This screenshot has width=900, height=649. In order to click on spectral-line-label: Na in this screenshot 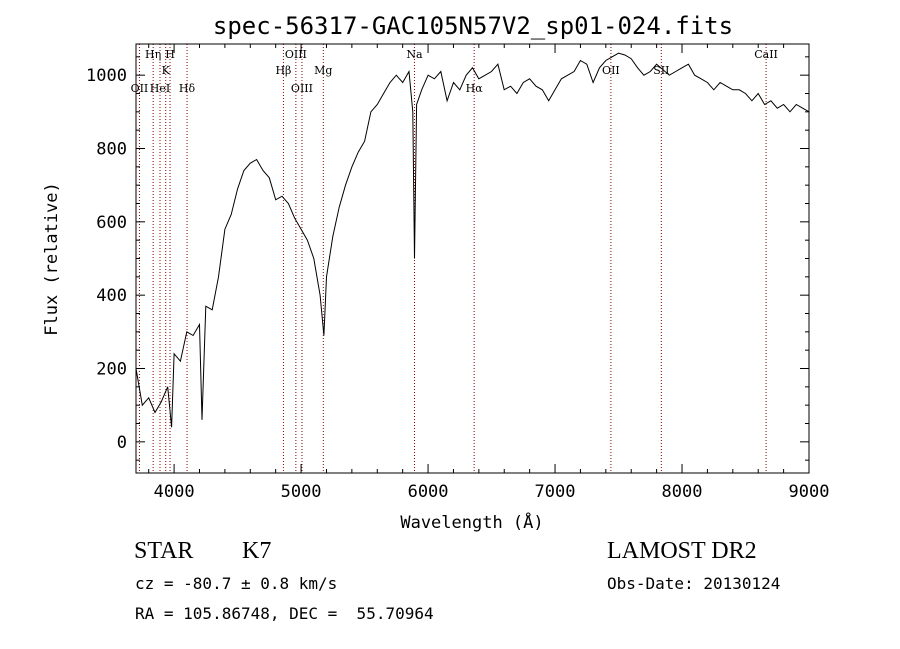, I will do `click(414, 54)`.